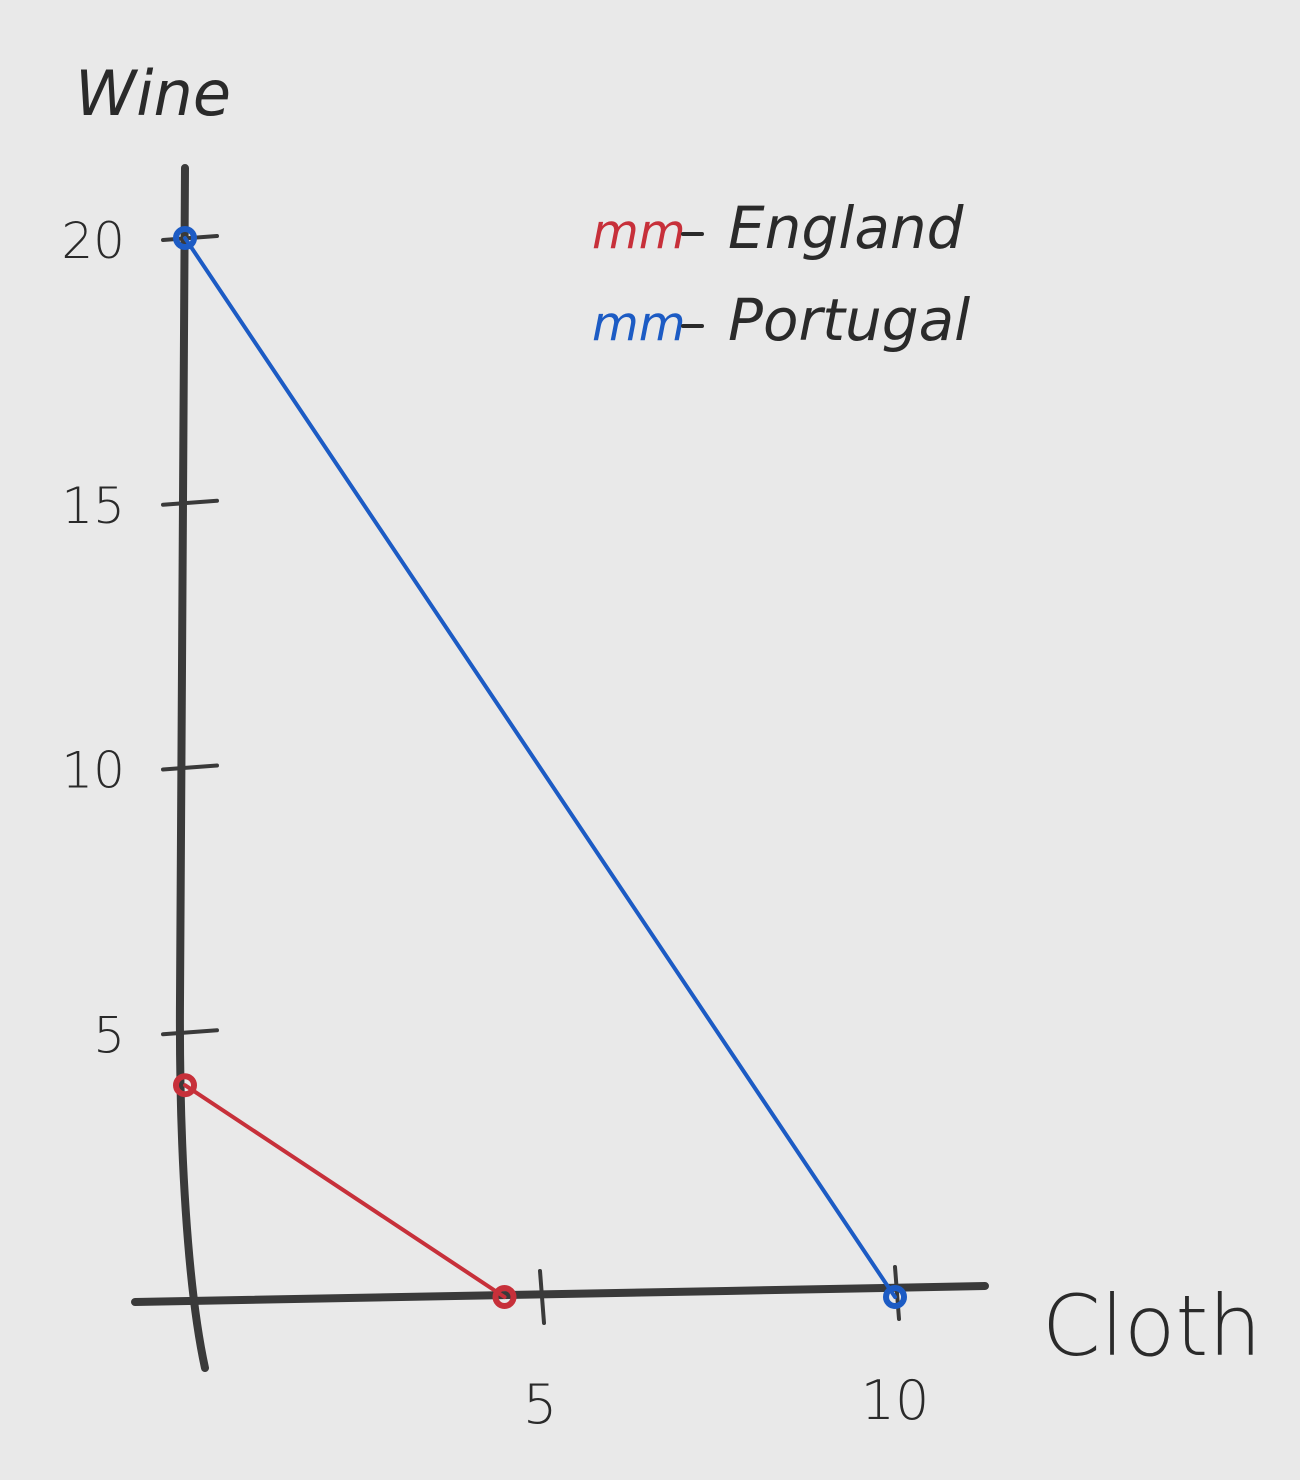 This screenshot has width=1300, height=1480. What do you see at coordinates (849, 320) in the screenshot?
I see `legend-label-portugal: Portugal` at bounding box center [849, 320].